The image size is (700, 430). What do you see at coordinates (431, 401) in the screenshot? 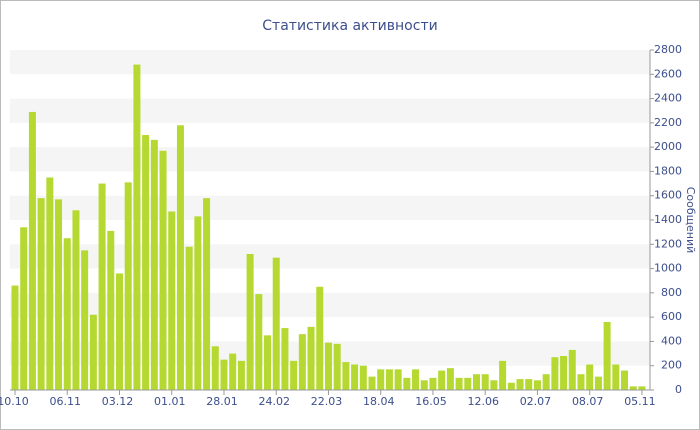
I see `x-tick-label: 16.05` at bounding box center [431, 401].